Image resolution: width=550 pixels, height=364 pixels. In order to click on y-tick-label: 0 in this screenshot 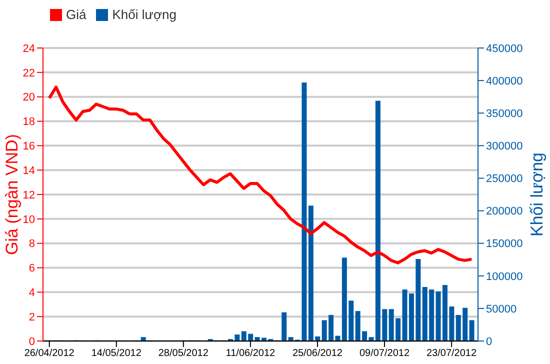, I will do `click(31, 342)`.